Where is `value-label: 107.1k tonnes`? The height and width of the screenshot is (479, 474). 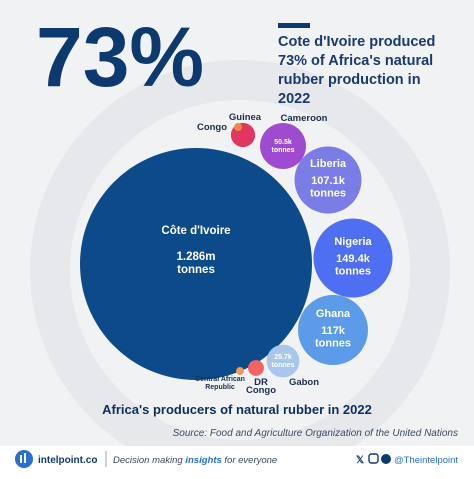
value-label: 107.1k tonnes is located at coordinates (328, 187).